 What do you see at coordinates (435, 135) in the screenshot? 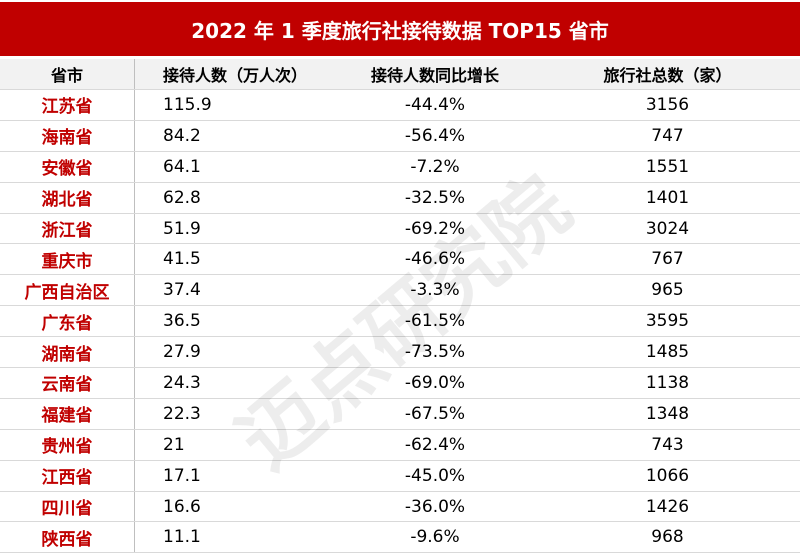
I see `table-cell: -56.4%` at bounding box center [435, 135].